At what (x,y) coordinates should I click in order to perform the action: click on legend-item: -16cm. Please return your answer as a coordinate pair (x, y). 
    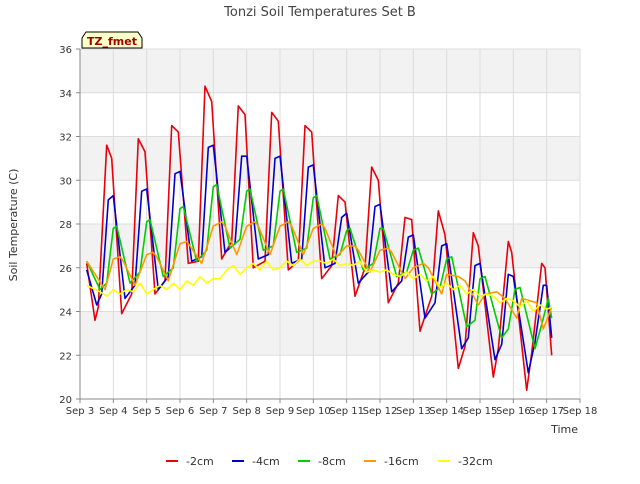
    Looking at the image, I should click on (391, 461).